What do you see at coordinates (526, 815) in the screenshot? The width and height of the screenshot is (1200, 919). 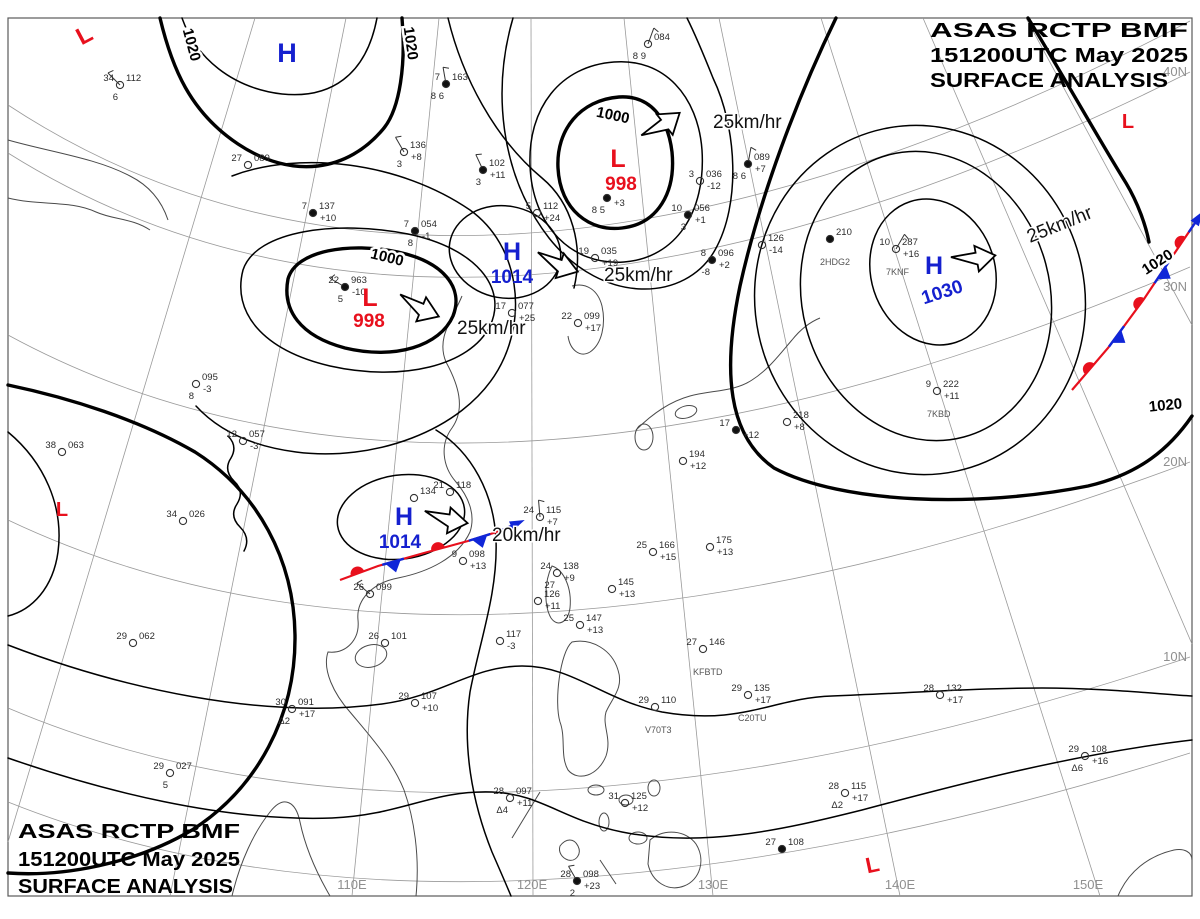 I see `coast-palawan` at bounding box center [526, 815].